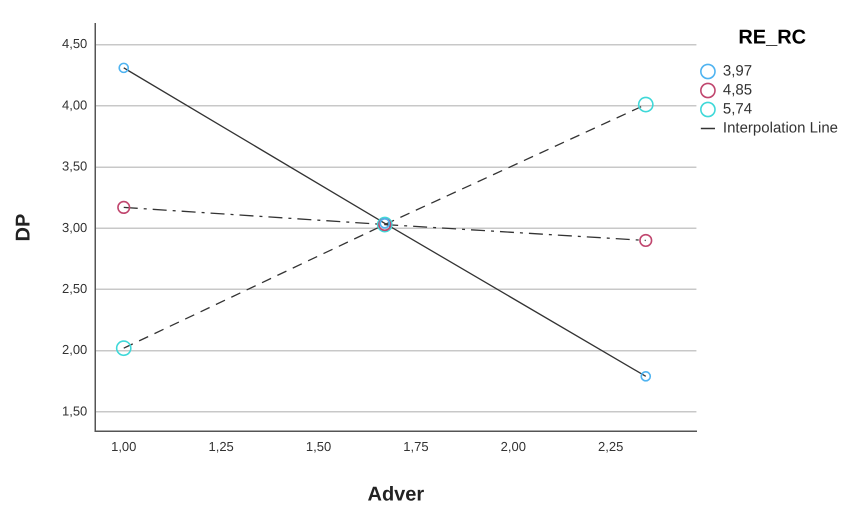  I want to click on x-tick-label: 1,25, so click(221, 446).